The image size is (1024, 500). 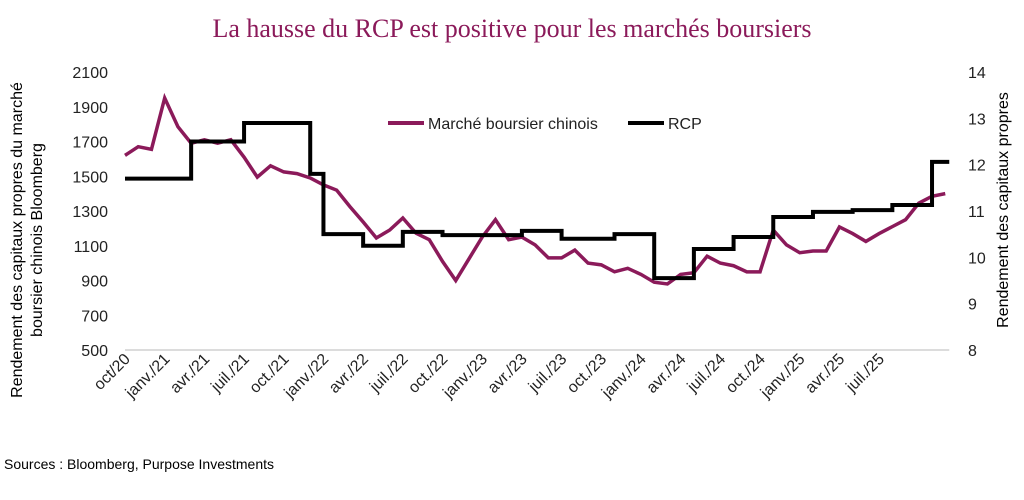 I want to click on x-tick-label: juil./24, so click(x=707, y=374).